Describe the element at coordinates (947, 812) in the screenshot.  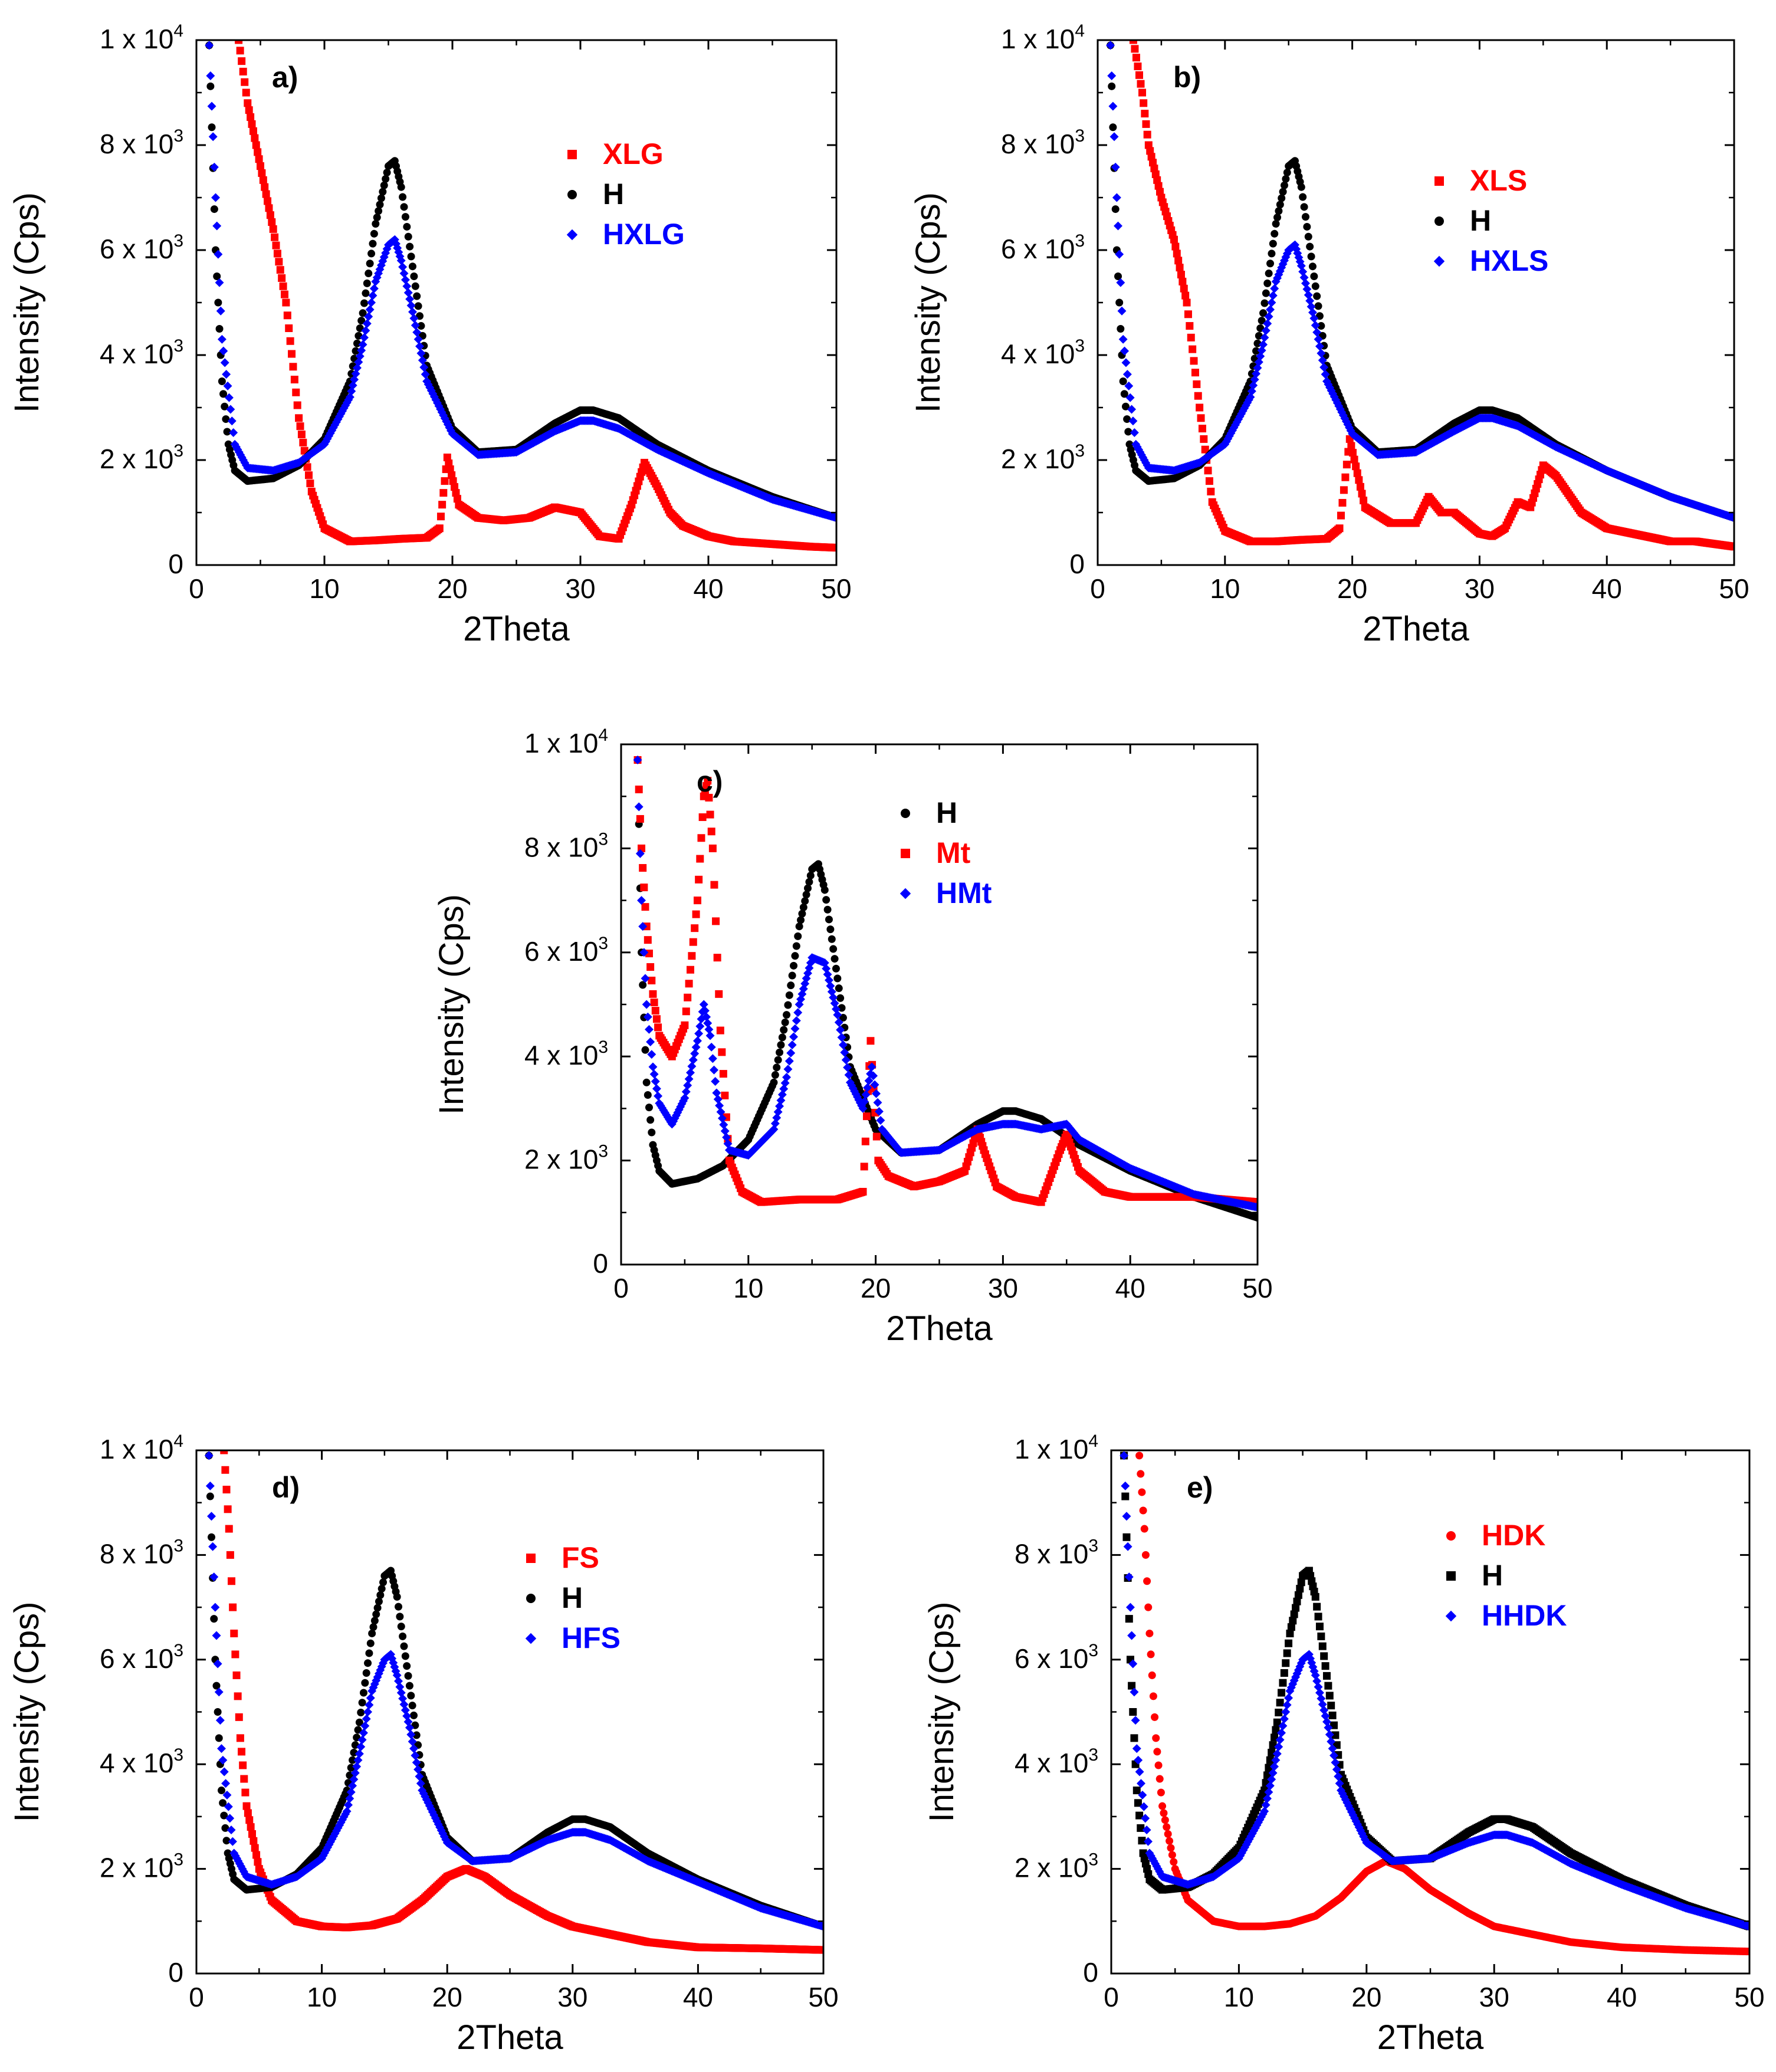
I see `legend-entry-label: H` at that location.